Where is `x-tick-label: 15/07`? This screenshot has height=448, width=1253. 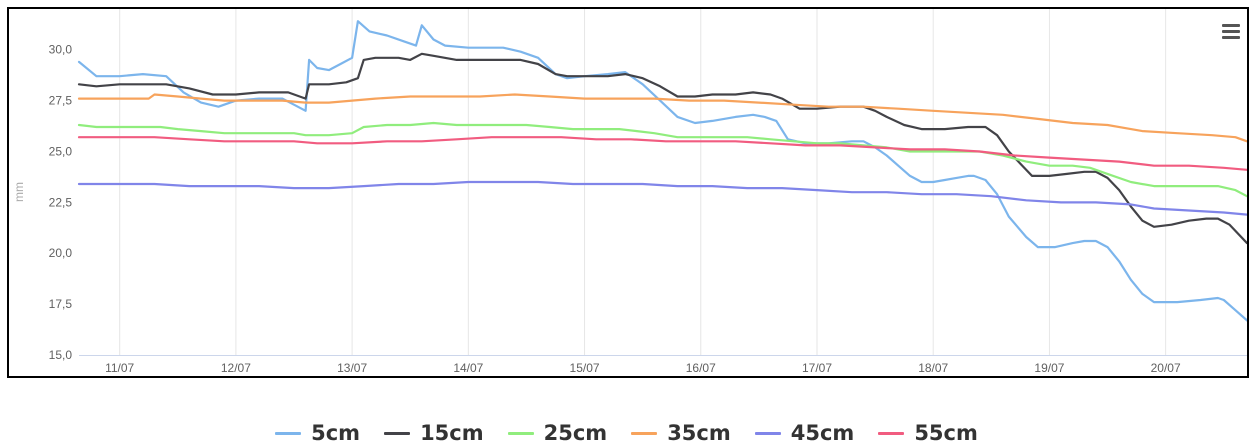 x-tick-label: 15/07 is located at coordinates (585, 368).